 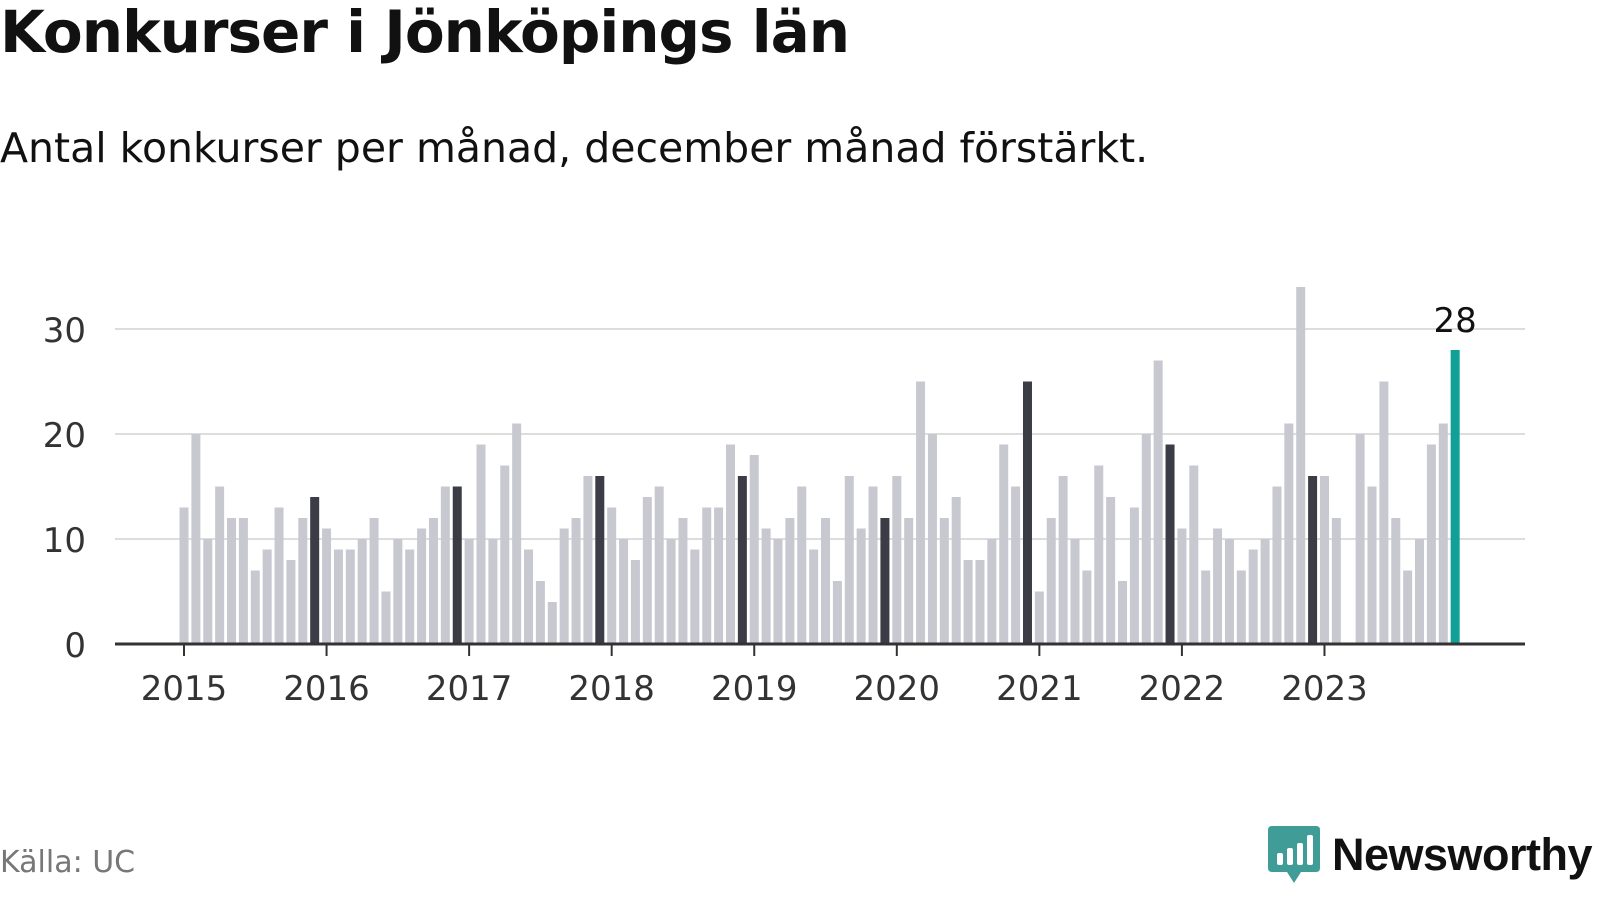 What do you see at coordinates (326, 689) in the screenshot?
I see `x-tick-label: 2016` at bounding box center [326, 689].